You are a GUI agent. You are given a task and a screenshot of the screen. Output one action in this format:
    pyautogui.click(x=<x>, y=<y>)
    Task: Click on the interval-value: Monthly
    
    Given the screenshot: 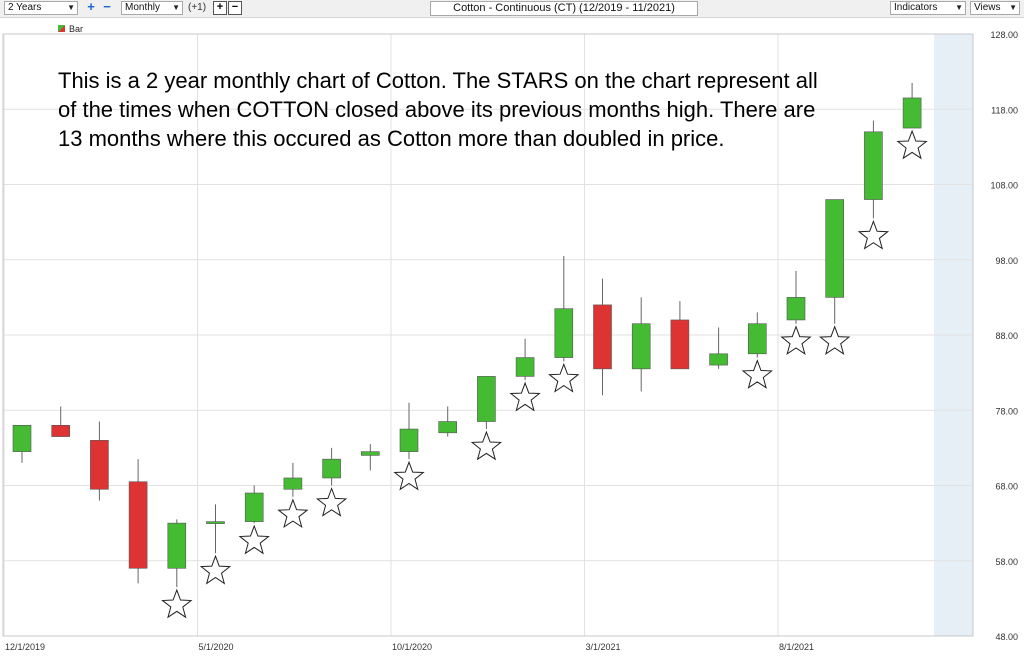 What is the action you would take?
    pyautogui.click(x=143, y=7)
    